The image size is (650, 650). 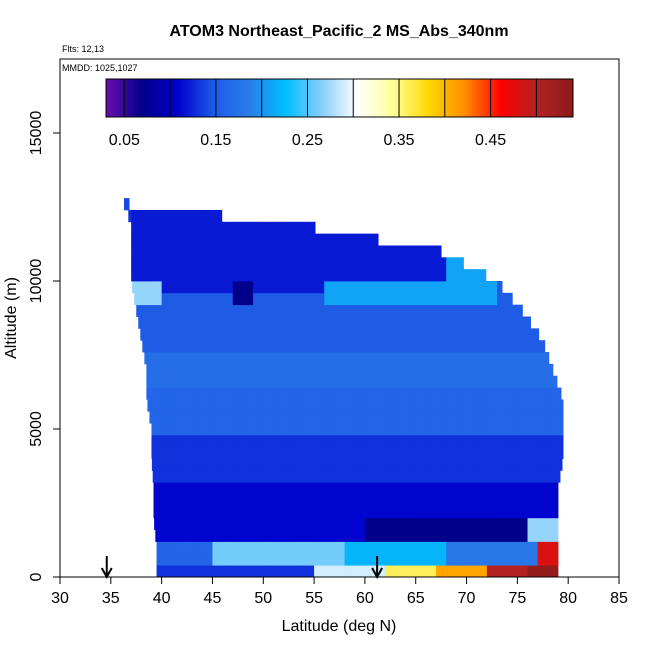 What do you see at coordinates (111, 598) in the screenshot?
I see `x-tick-label: 35` at bounding box center [111, 598].